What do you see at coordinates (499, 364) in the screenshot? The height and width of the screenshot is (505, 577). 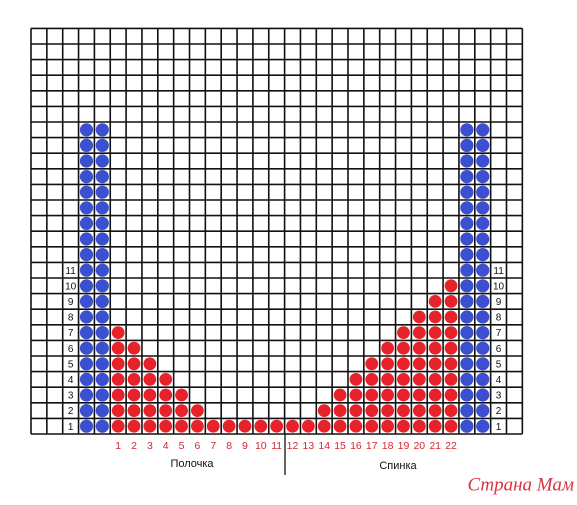 I see `row-number: 5` at bounding box center [499, 364].